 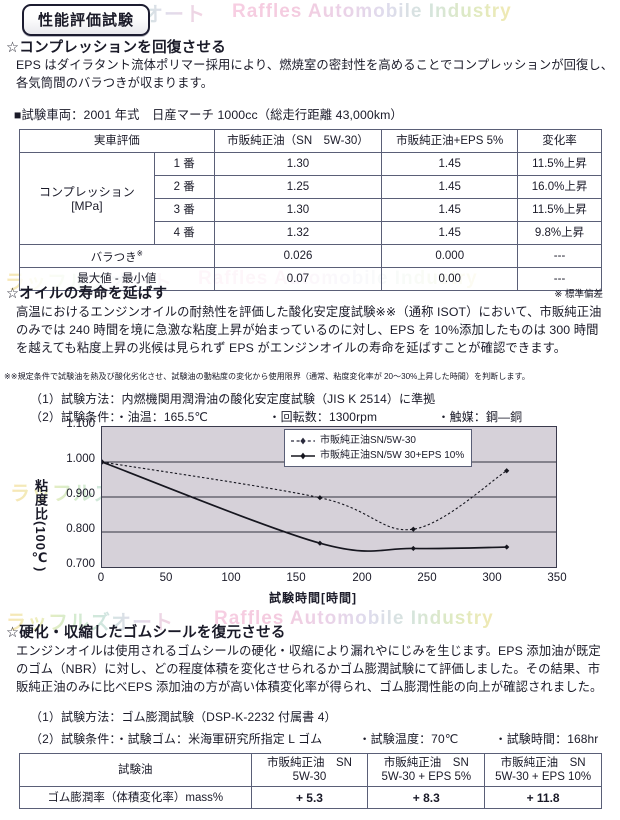 What do you see at coordinates (87, 191) in the screenshot?
I see `row-group-label-line1: コンプレッション` at bounding box center [87, 191].